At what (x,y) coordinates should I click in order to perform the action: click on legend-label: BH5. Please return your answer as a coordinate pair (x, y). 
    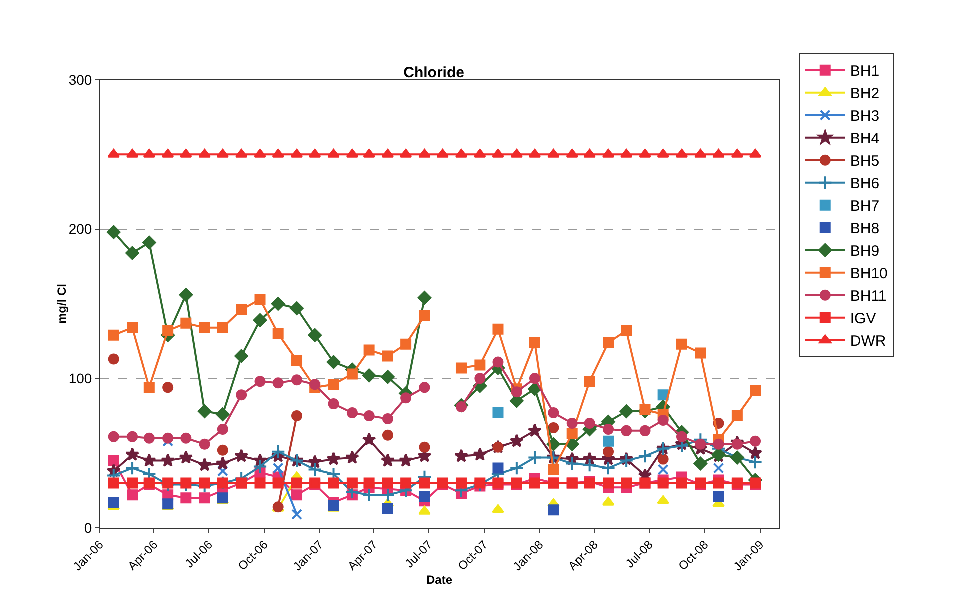
    Looking at the image, I should click on (865, 161).